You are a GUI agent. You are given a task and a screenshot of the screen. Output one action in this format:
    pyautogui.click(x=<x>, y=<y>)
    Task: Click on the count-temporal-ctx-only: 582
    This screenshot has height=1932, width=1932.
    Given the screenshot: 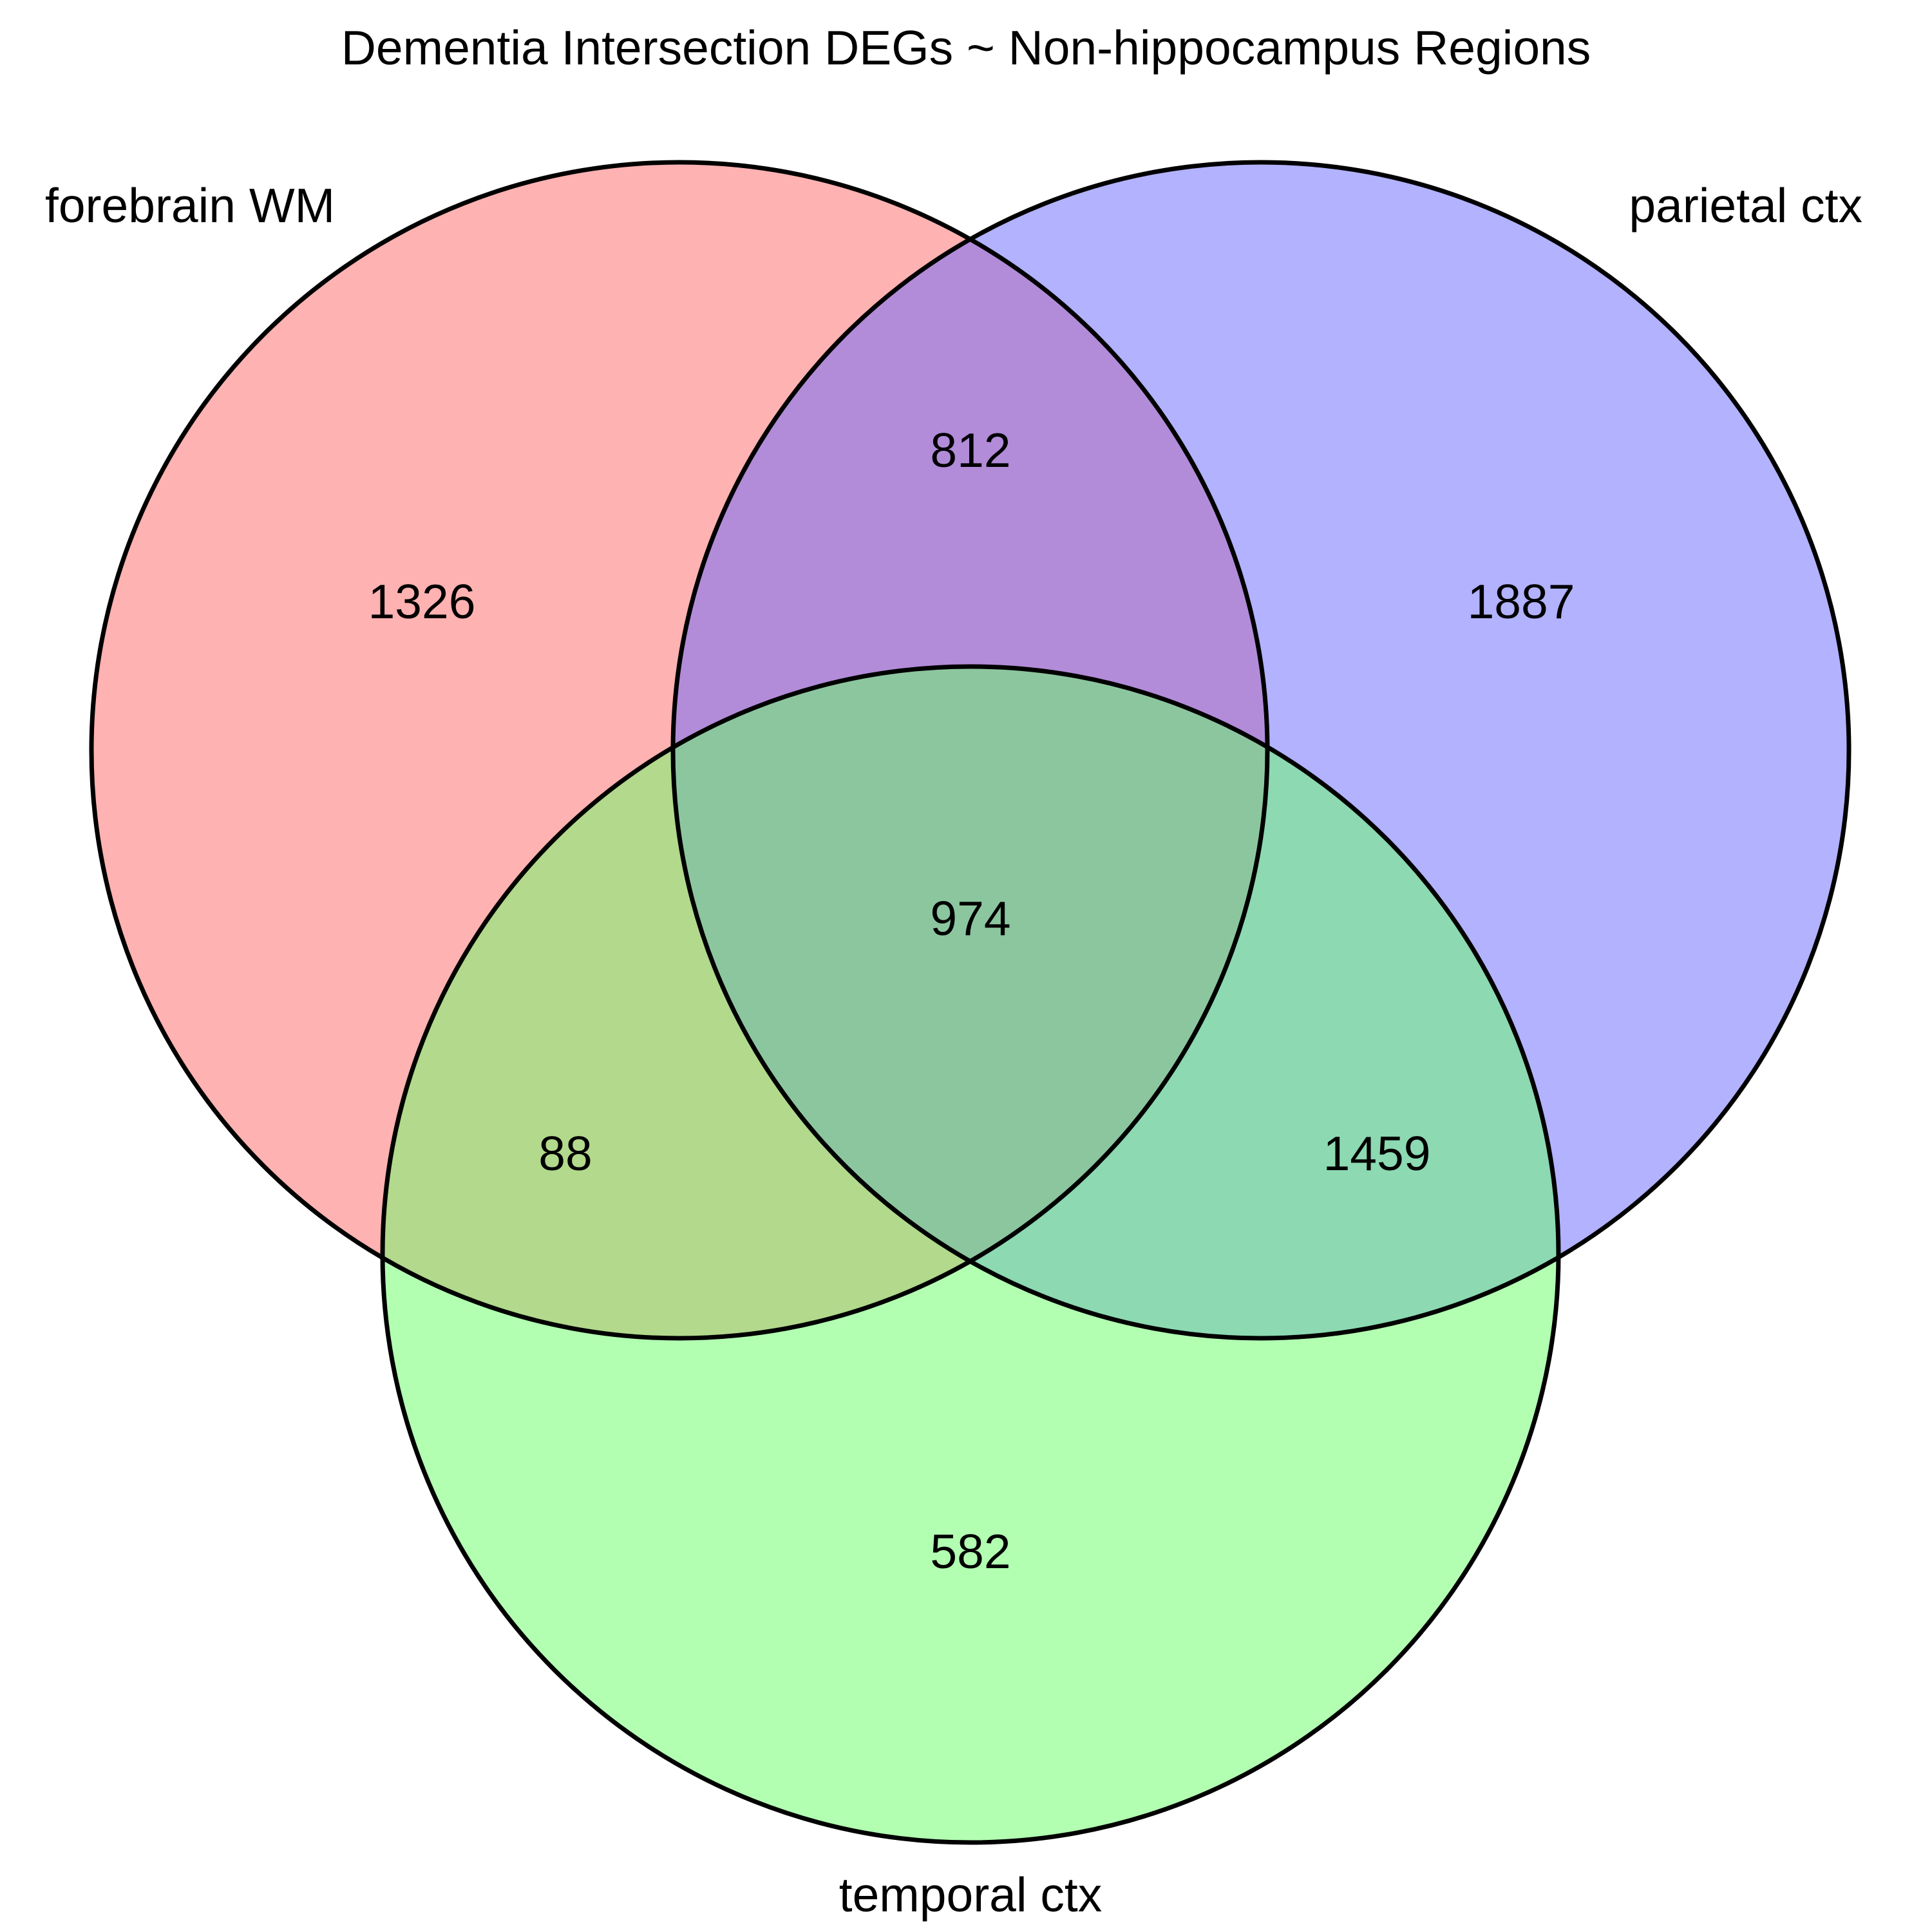 What is the action you would take?
    pyautogui.click(x=970, y=1551)
    